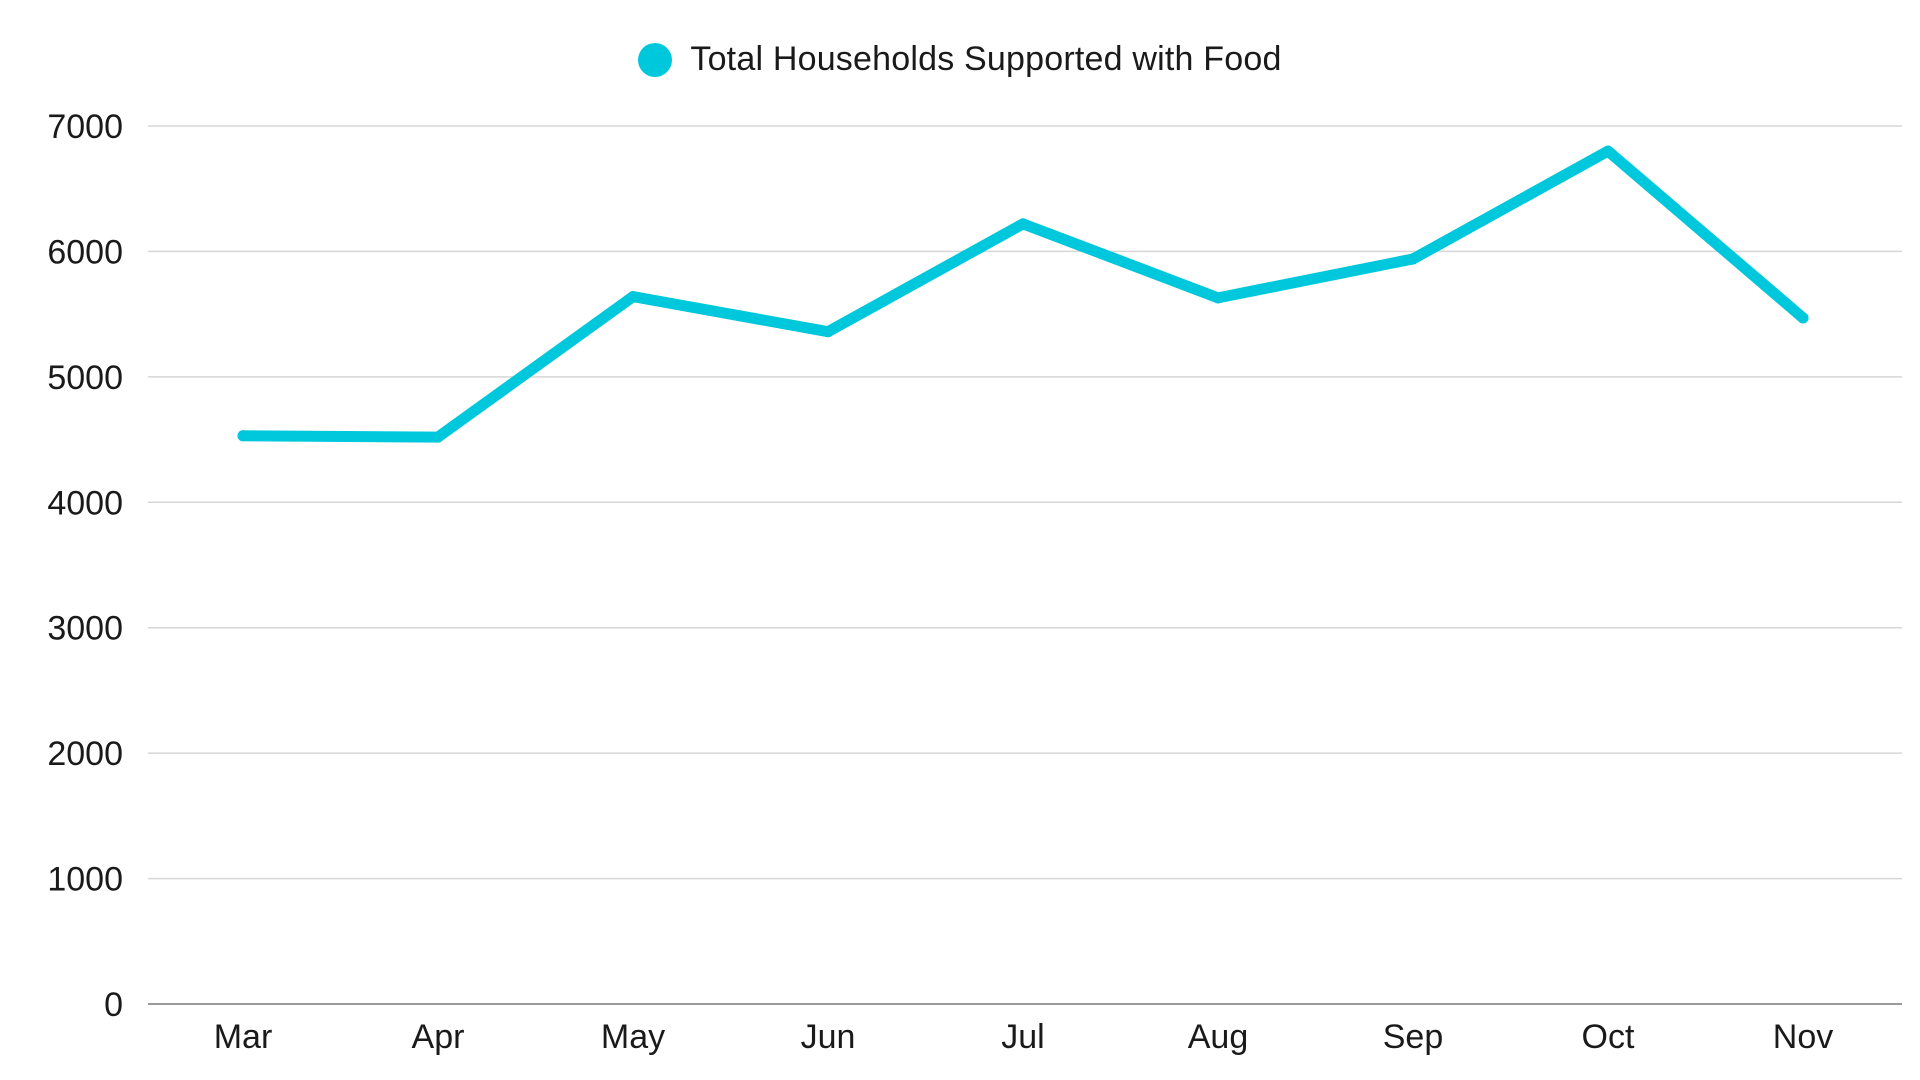 The width and height of the screenshot is (1920, 1080). I want to click on data-point-apr, so click(438, 437).